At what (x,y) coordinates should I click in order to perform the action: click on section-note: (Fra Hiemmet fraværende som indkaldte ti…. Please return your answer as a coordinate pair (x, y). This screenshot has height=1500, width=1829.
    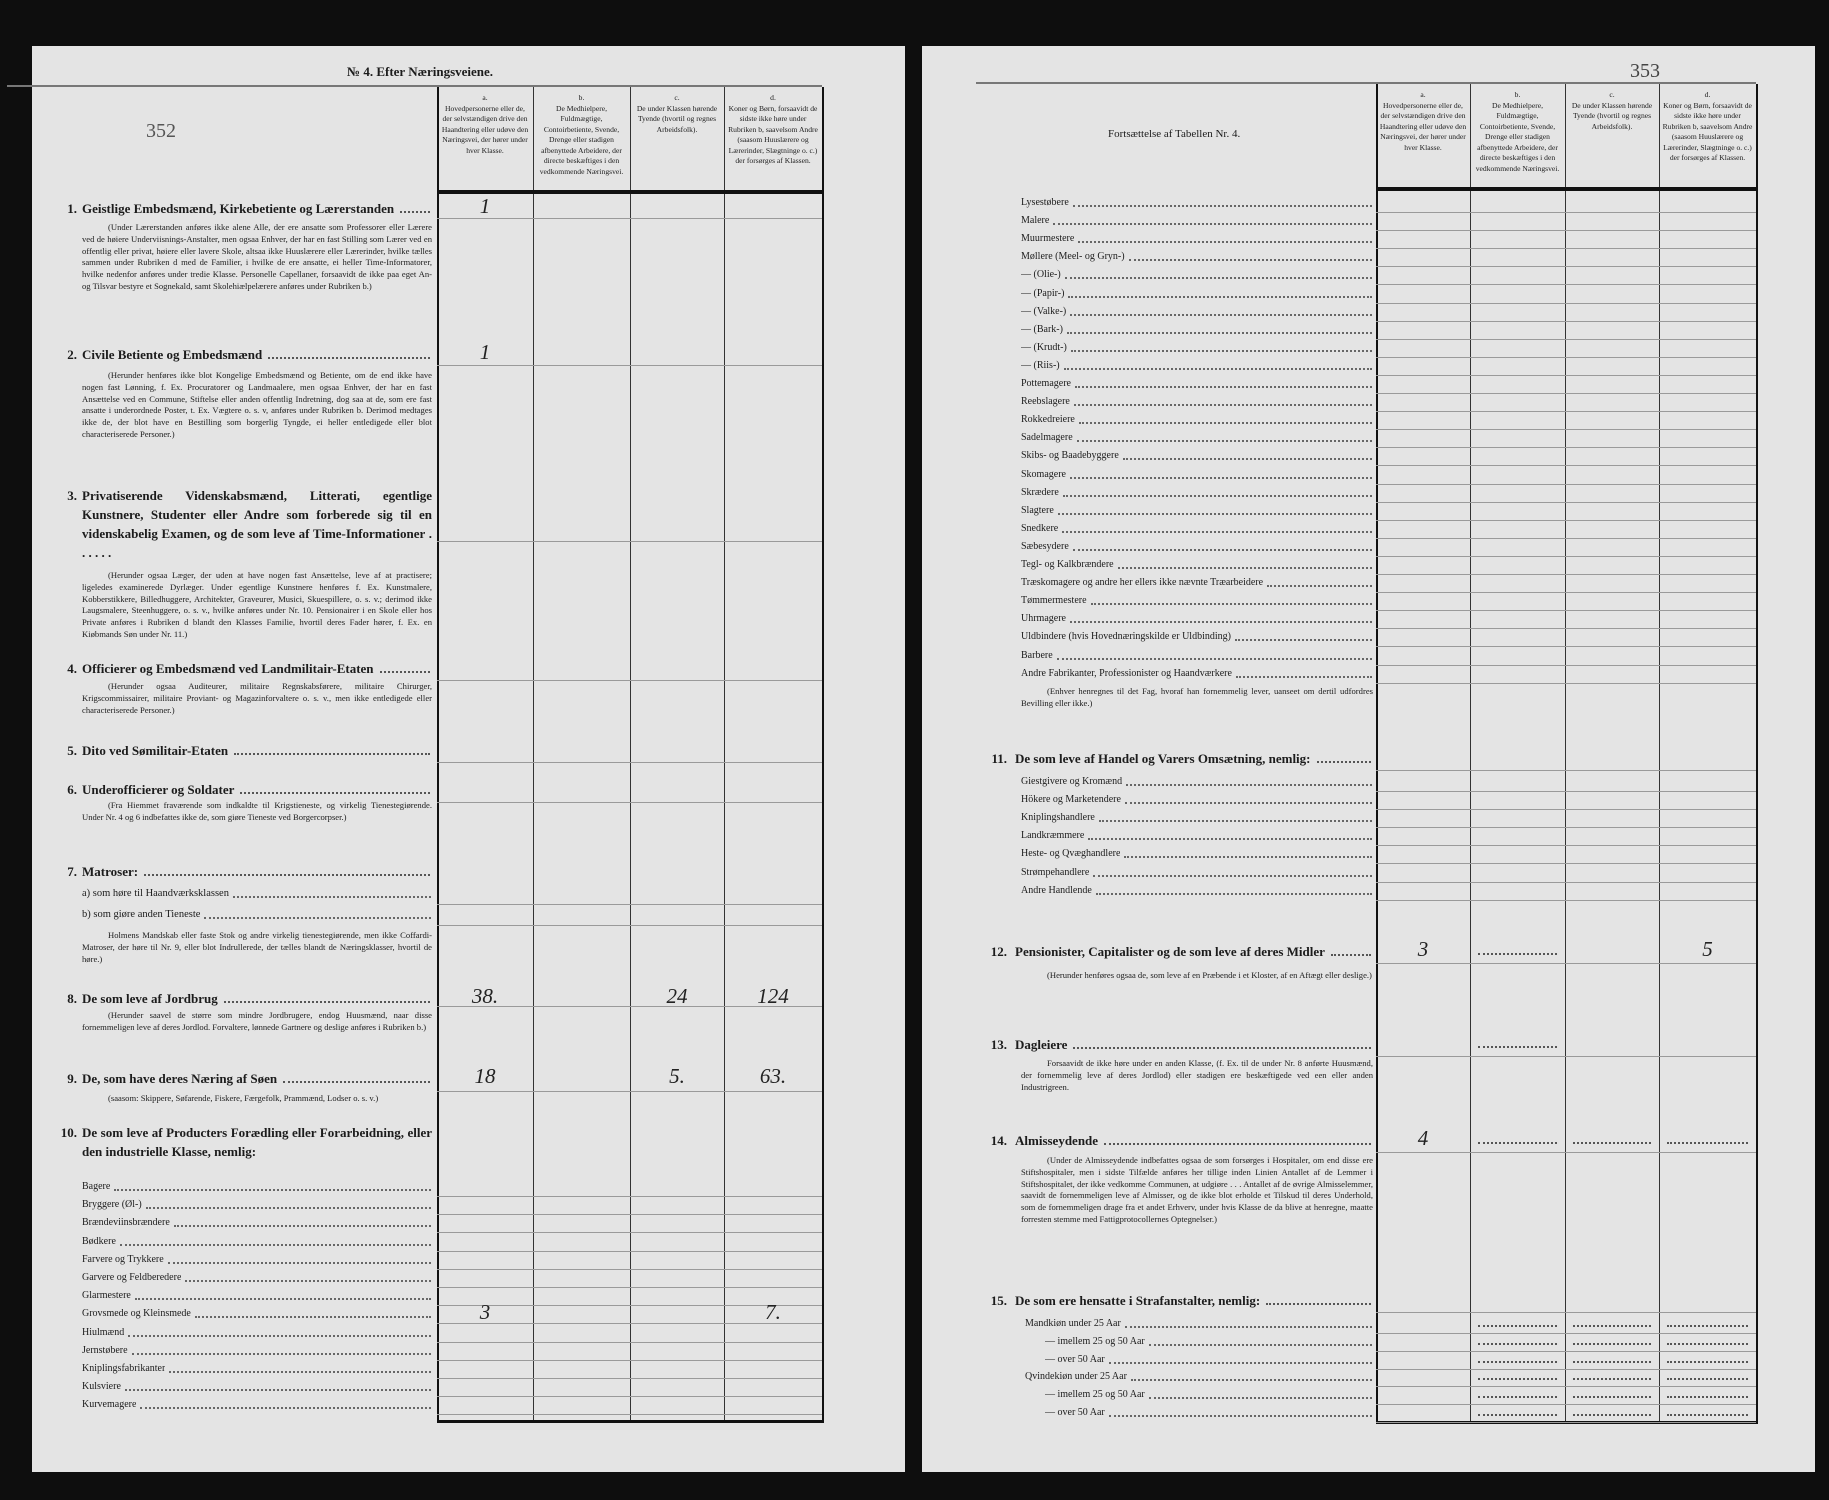
    Looking at the image, I should click on (257, 811).